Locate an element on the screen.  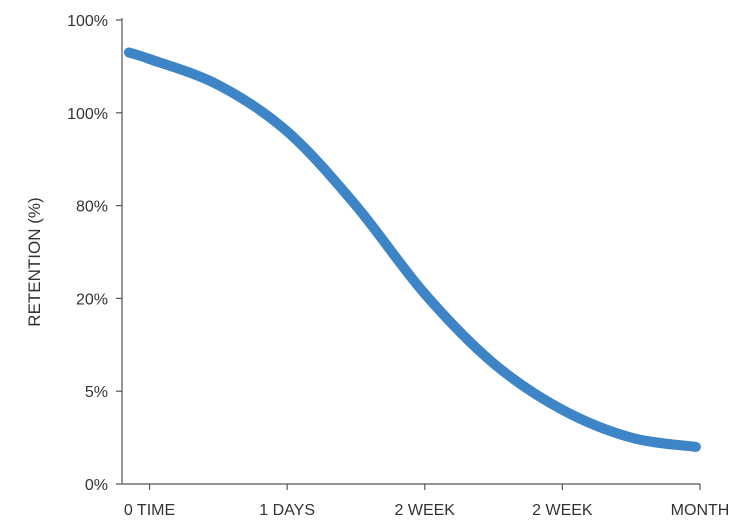
y-tick-label: 0% is located at coordinates (96, 485).